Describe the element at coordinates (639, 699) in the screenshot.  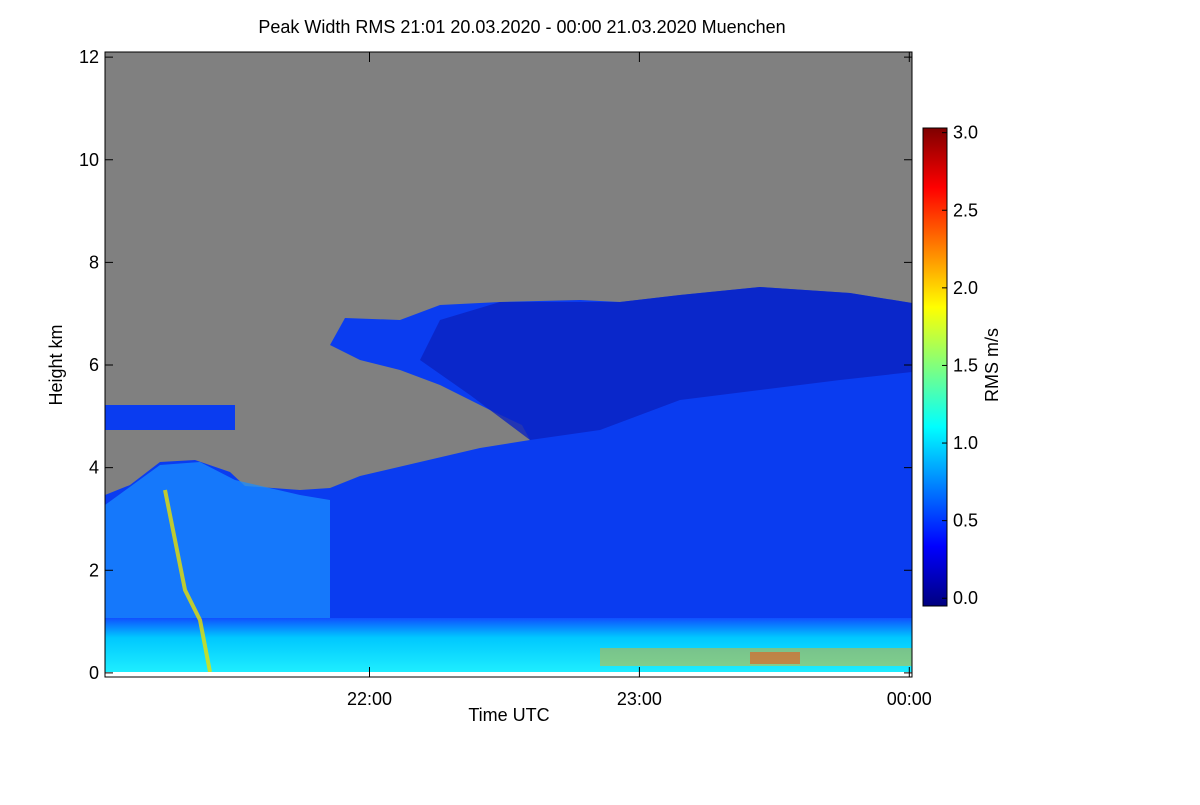
I see `x-tick-label: 23:00` at that location.